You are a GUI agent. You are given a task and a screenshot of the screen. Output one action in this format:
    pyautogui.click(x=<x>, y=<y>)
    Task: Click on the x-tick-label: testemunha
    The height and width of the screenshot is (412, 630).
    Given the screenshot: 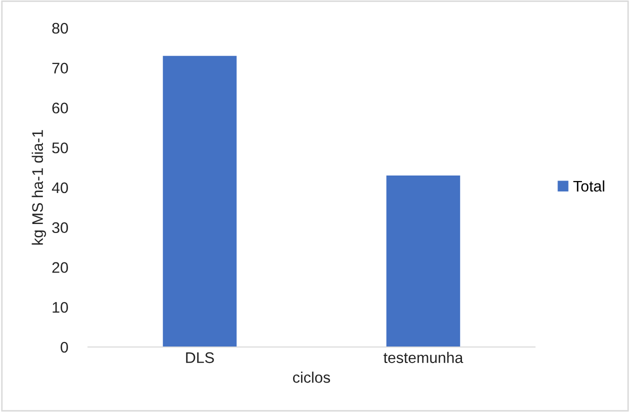 What is the action you would take?
    pyautogui.click(x=424, y=358)
    